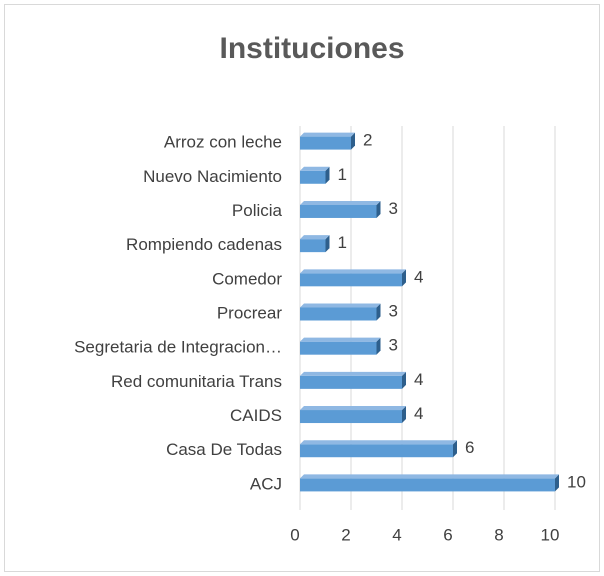 This screenshot has height=576, width=604. What do you see at coordinates (204, 244) in the screenshot?
I see `y-tick-label: Rompiendo cadenas` at bounding box center [204, 244].